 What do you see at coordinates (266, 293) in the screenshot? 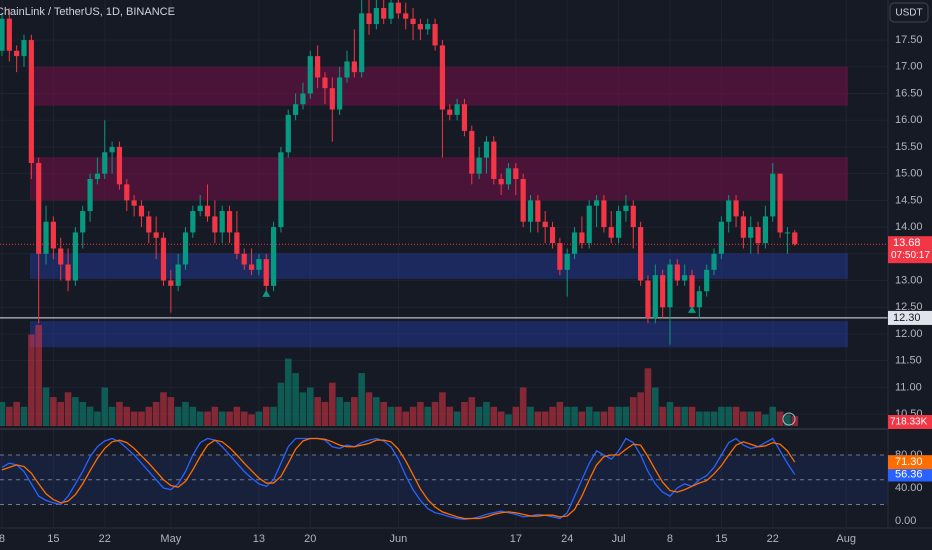
I see `signal-marker` at bounding box center [266, 293].